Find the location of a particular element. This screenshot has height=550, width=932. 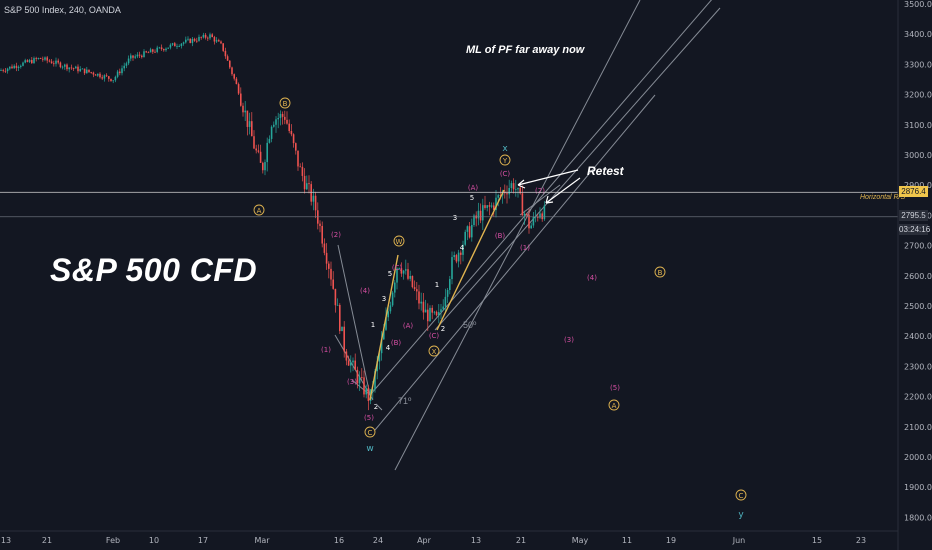

wave-label-pink: (2) is located at coordinates (336, 235).